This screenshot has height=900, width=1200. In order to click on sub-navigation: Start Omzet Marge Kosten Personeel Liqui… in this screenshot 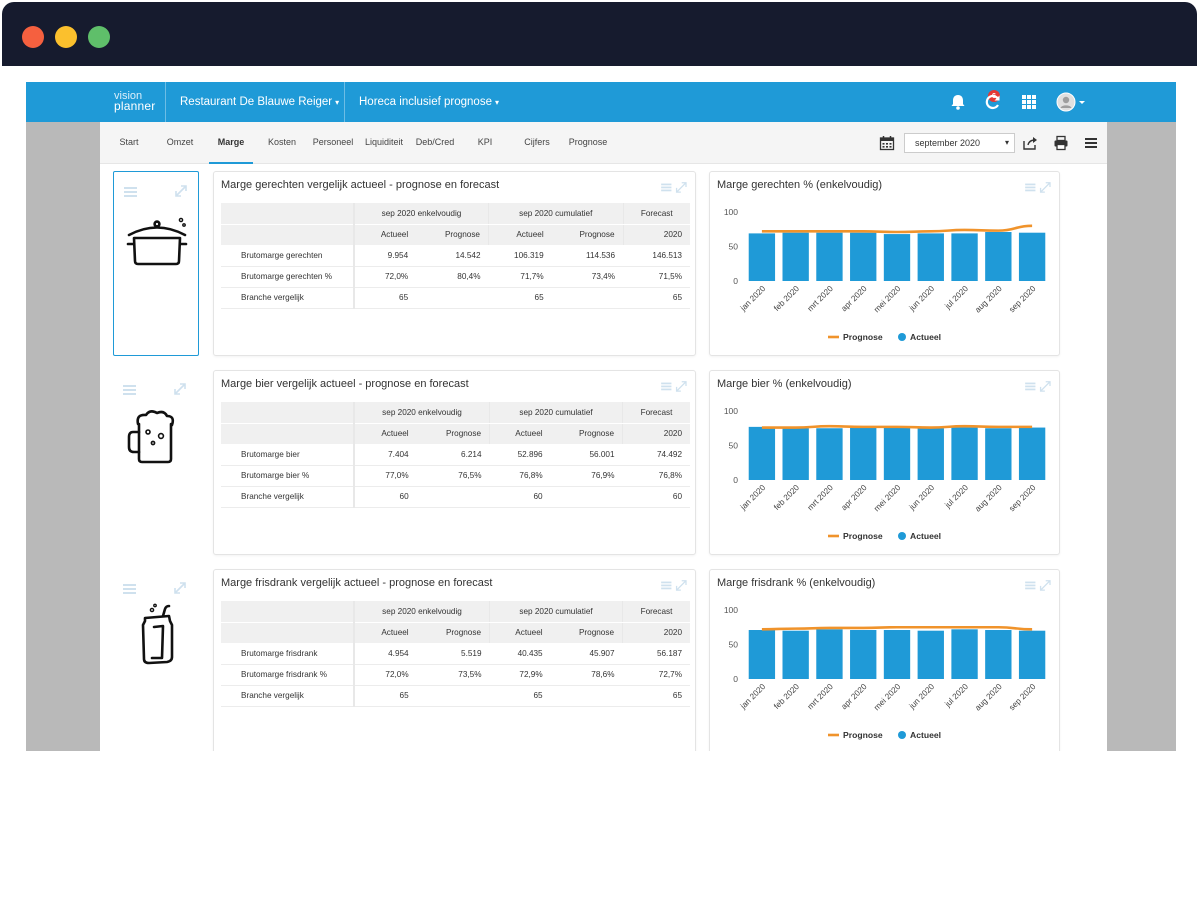, I will do `click(603, 143)`.